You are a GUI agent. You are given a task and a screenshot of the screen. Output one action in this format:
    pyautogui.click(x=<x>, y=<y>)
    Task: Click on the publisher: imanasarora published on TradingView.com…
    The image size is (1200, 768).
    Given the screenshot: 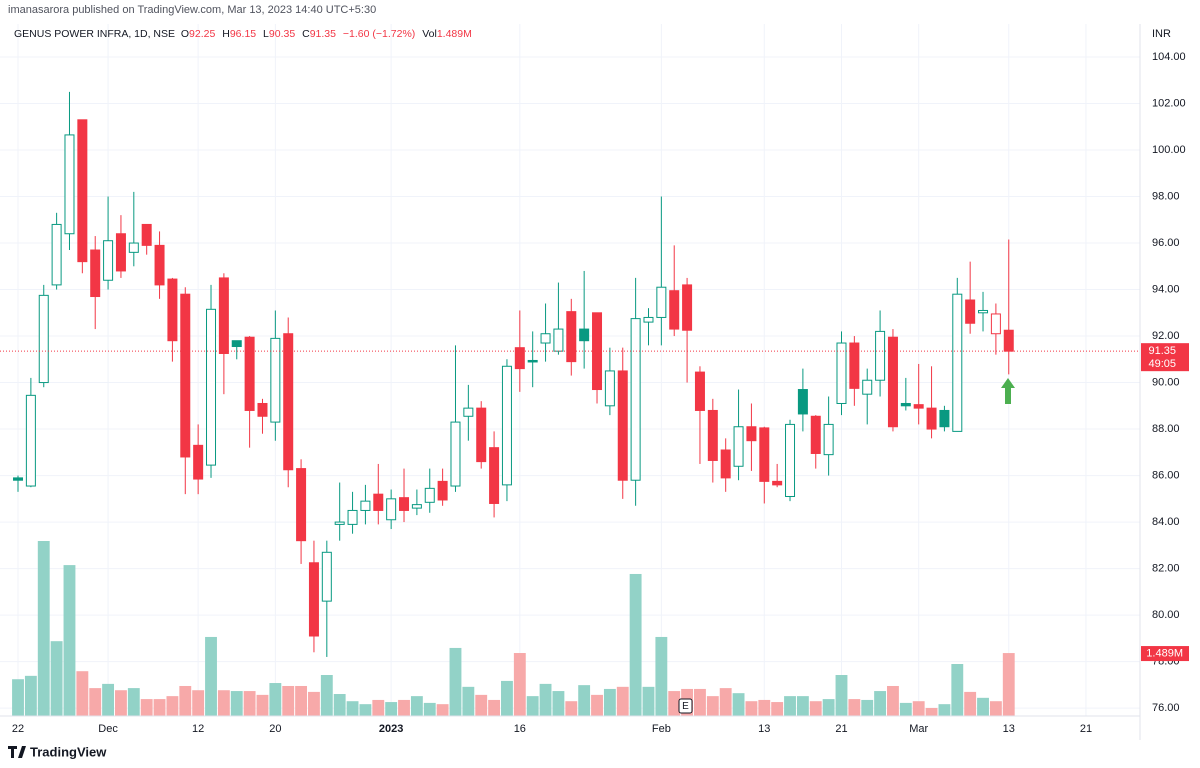 What is the action you would take?
    pyautogui.click(x=192, y=10)
    